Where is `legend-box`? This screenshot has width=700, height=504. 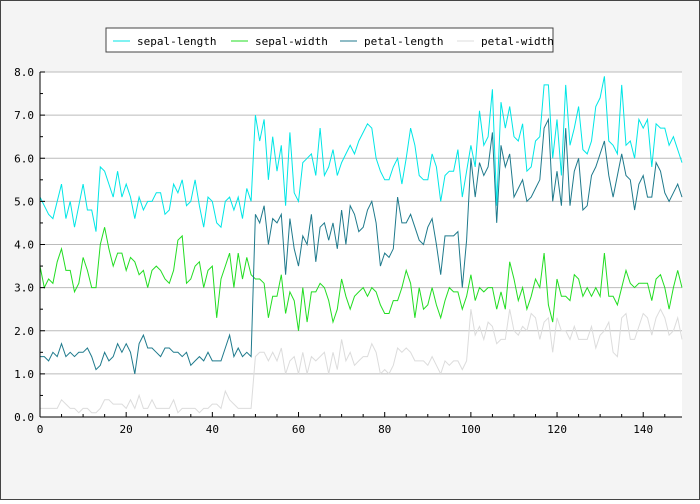
legend-box is located at coordinates (329, 40).